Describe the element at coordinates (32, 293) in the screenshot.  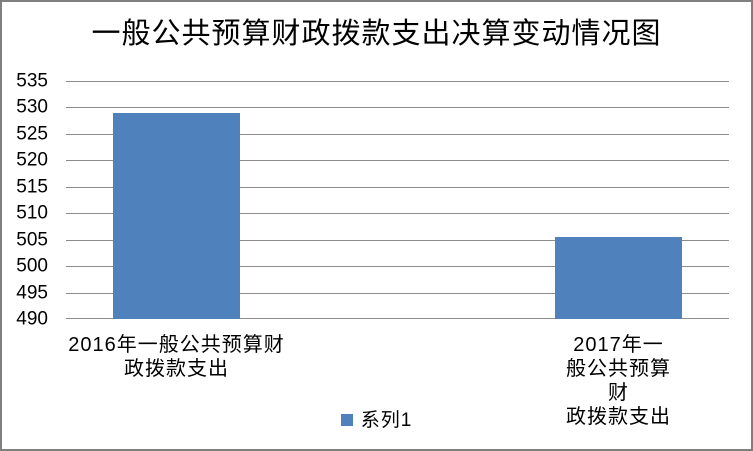
I see `y-tick-label-495: 495` at that location.